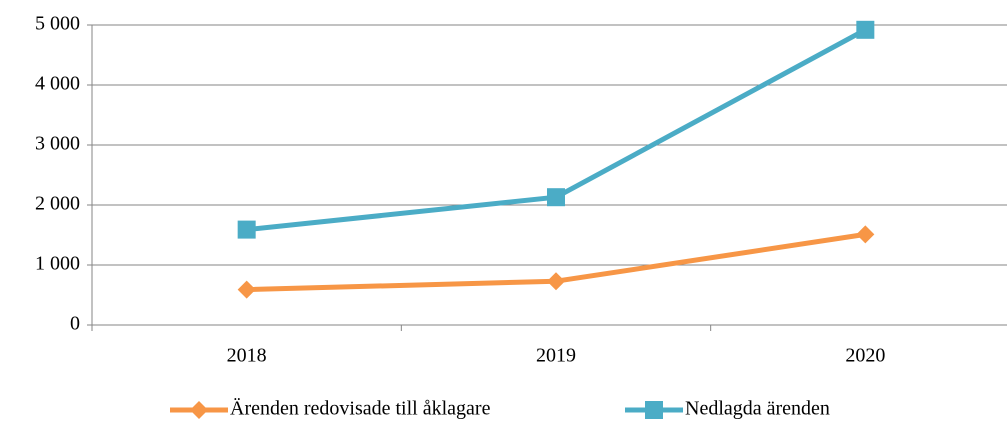 Image resolution: width=1008 pixels, height=421 pixels. Describe the element at coordinates (360, 408) in the screenshot. I see `legend-label: Ärenden redovisade till åklagare` at that location.